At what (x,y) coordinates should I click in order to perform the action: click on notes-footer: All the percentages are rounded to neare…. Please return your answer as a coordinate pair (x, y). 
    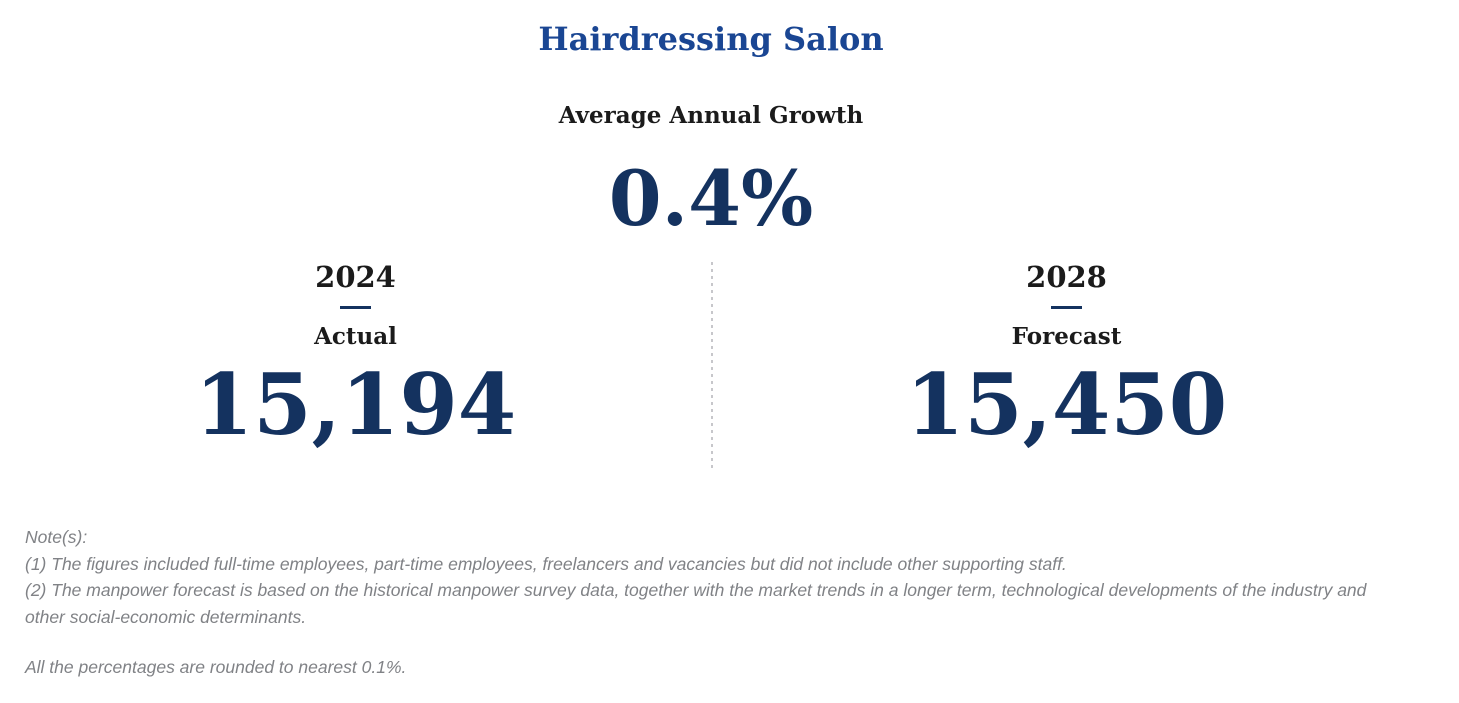
    Looking at the image, I should click on (216, 667).